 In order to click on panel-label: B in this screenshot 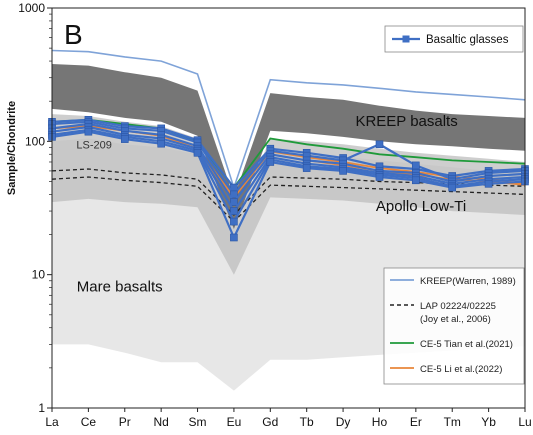, I will do `click(73, 34)`.